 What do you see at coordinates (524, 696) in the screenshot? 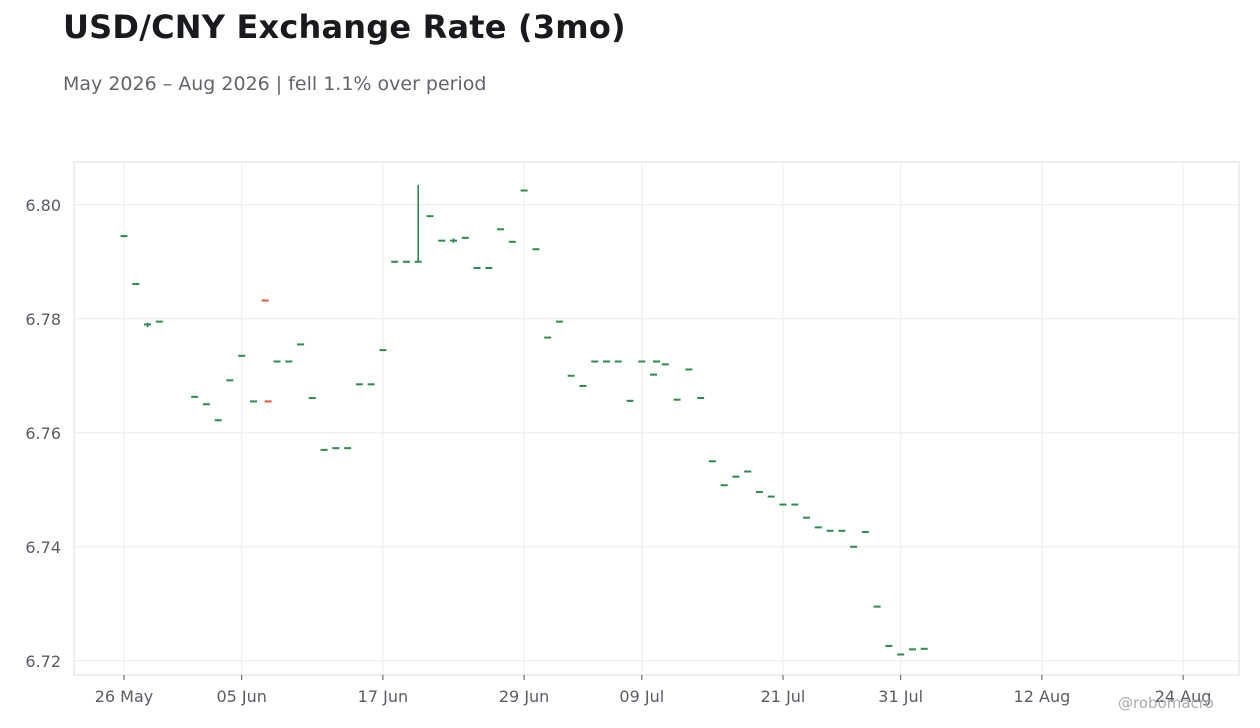
I see `x-tick-label: 29 Jun` at bounding box center [524, 696].